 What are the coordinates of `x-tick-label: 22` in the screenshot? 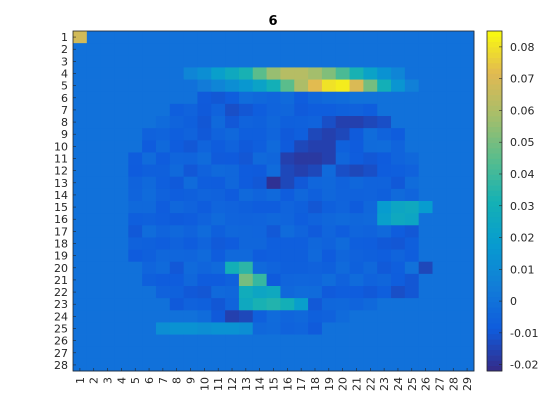 It's located at (370, 384).